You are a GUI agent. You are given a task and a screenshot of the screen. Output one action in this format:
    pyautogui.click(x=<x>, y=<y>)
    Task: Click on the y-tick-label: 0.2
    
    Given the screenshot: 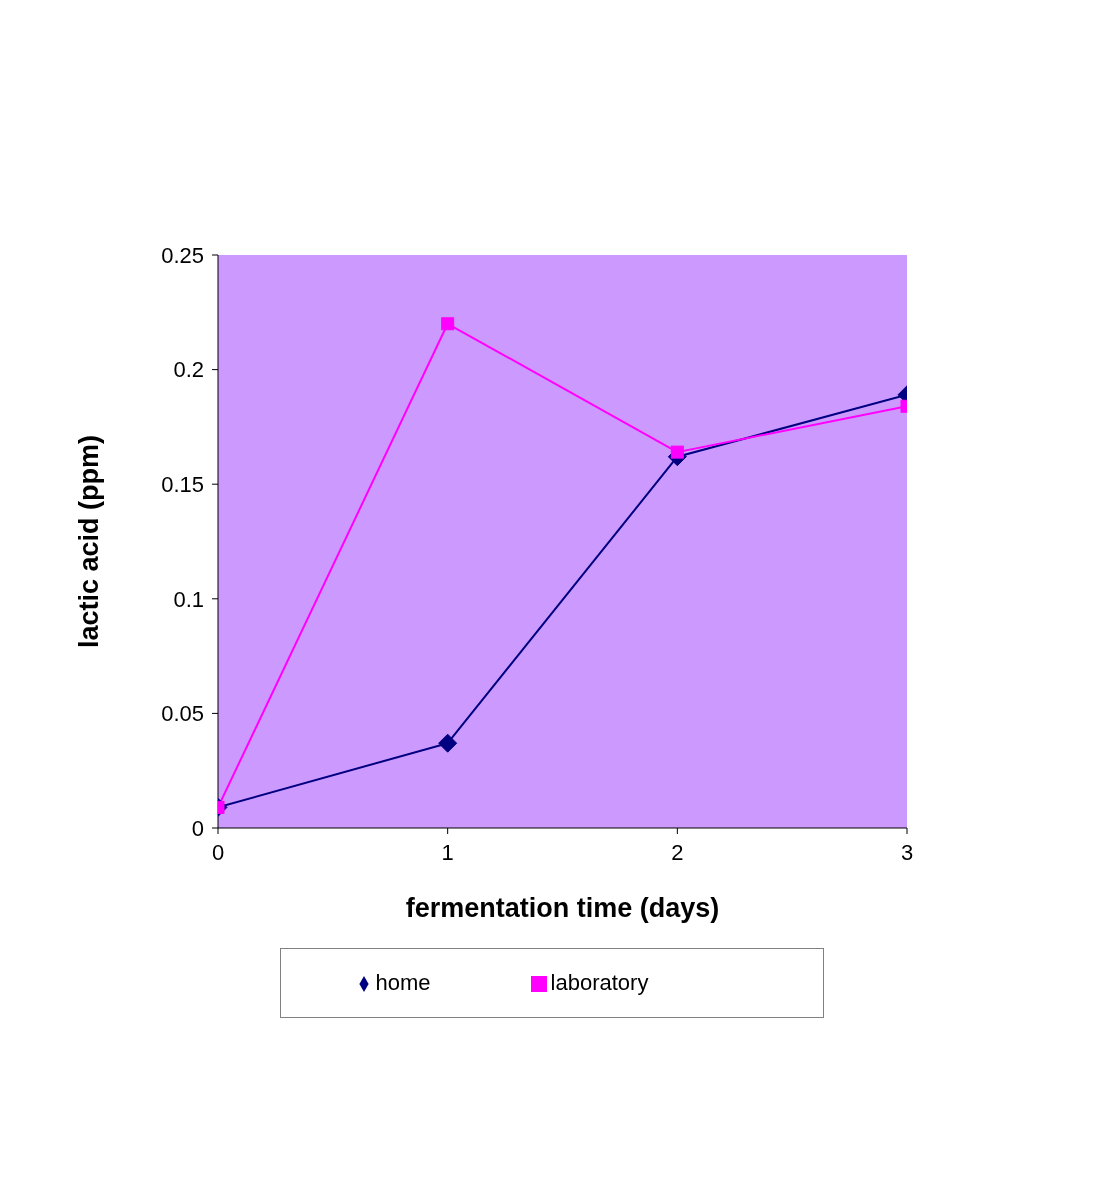 What is the action you would take?
    pyautogui.click(x=188, y=370)
    